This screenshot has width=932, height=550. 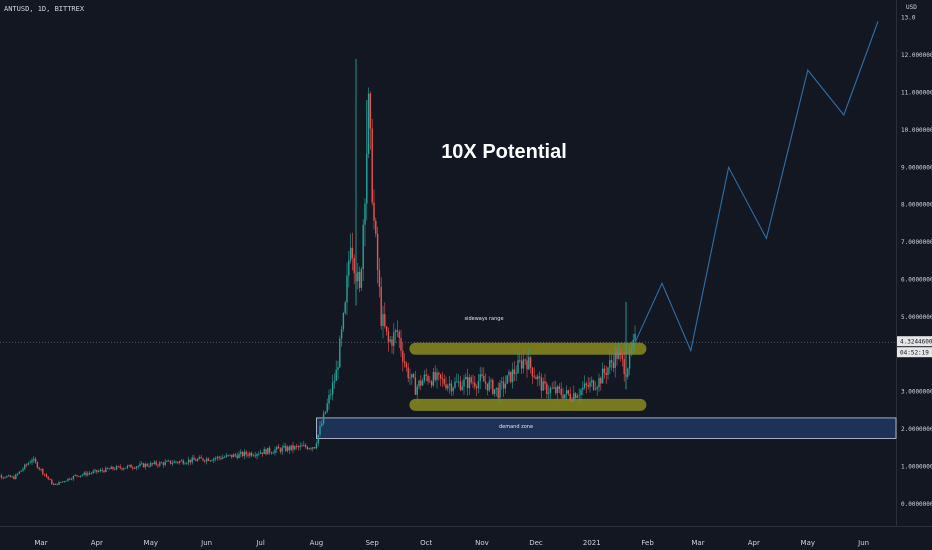 I want to click on time-tick-label: Aug, so click(x=317, y=543).